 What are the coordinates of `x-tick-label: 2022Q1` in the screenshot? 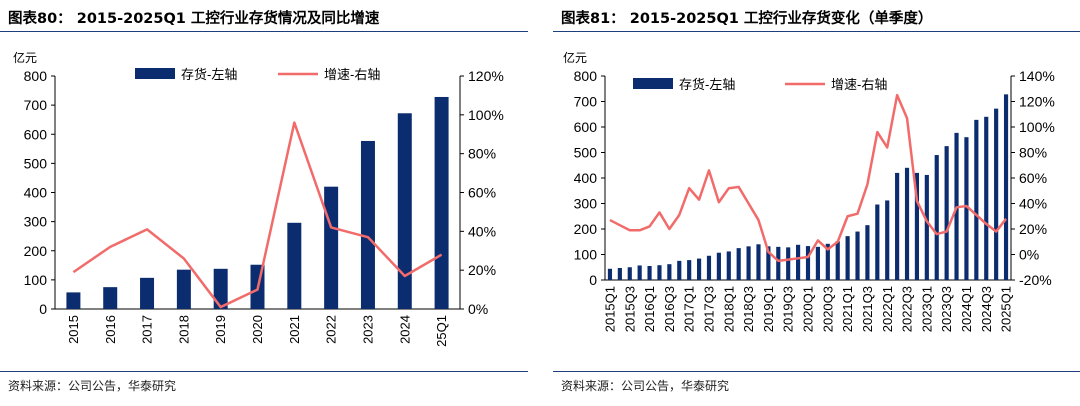 It's located at (887, 309).